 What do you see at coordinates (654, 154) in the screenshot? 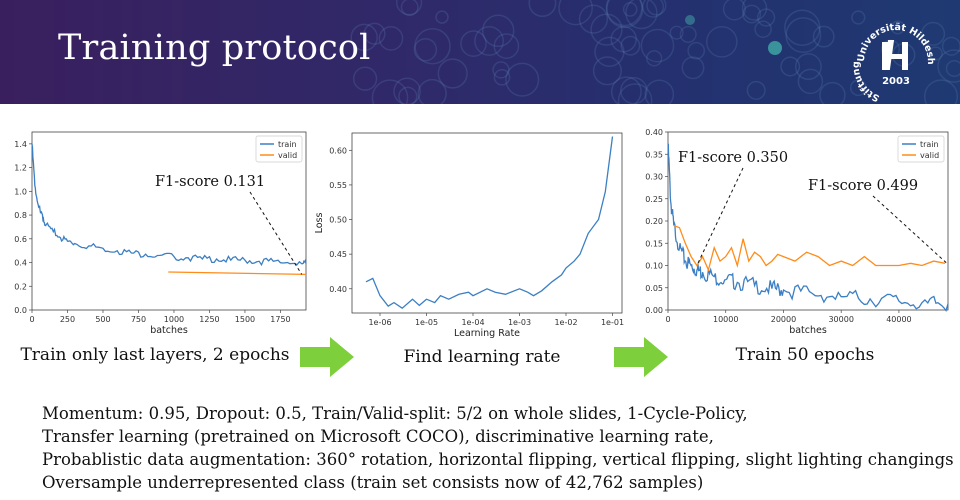
I see `y-tick-label: 0.35` at bounding box center [654, 154].